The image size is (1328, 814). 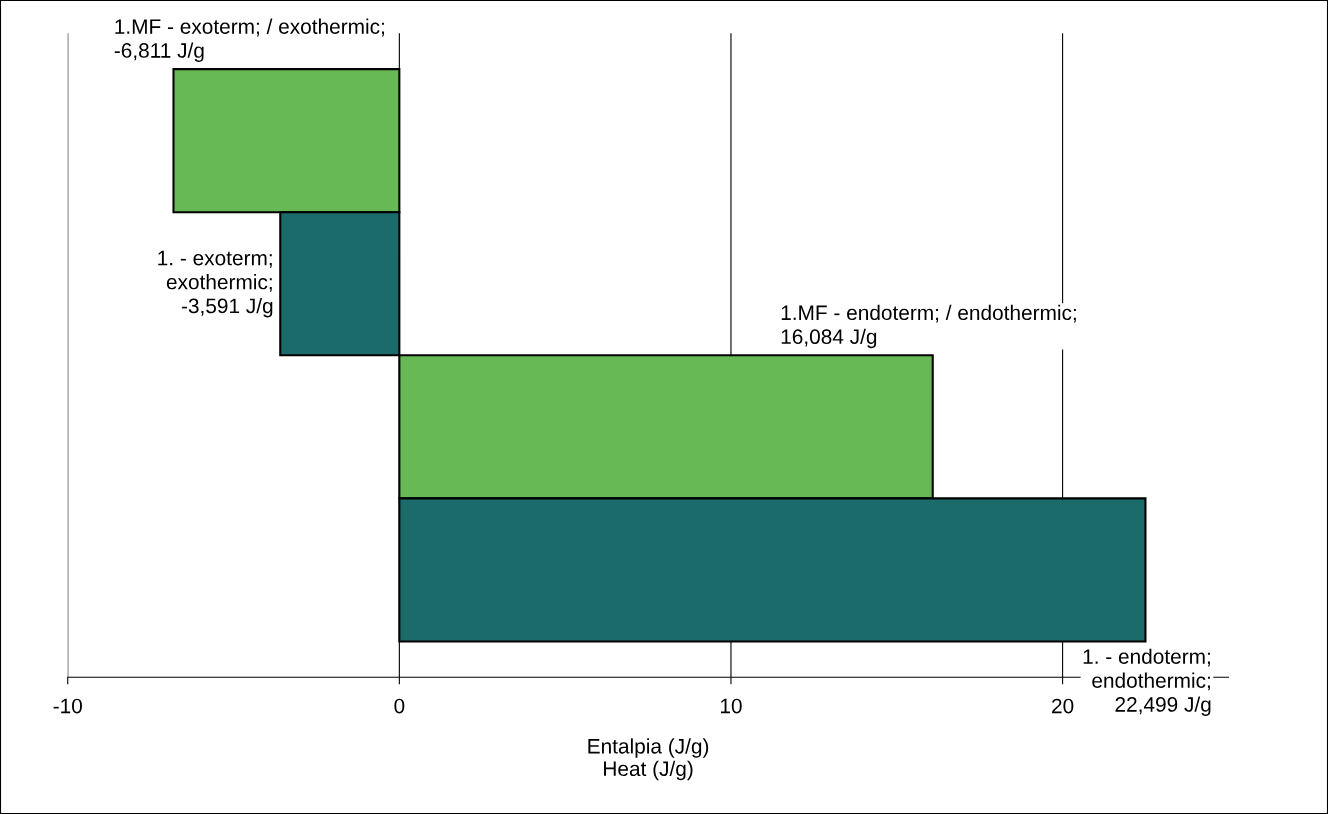 What do you see at coordinates (928, 326) in the screenshot?
I see `annotation: 1.MF - endoterm; / endothermic; 16,084 J/g` at bounding box center [928, 326].